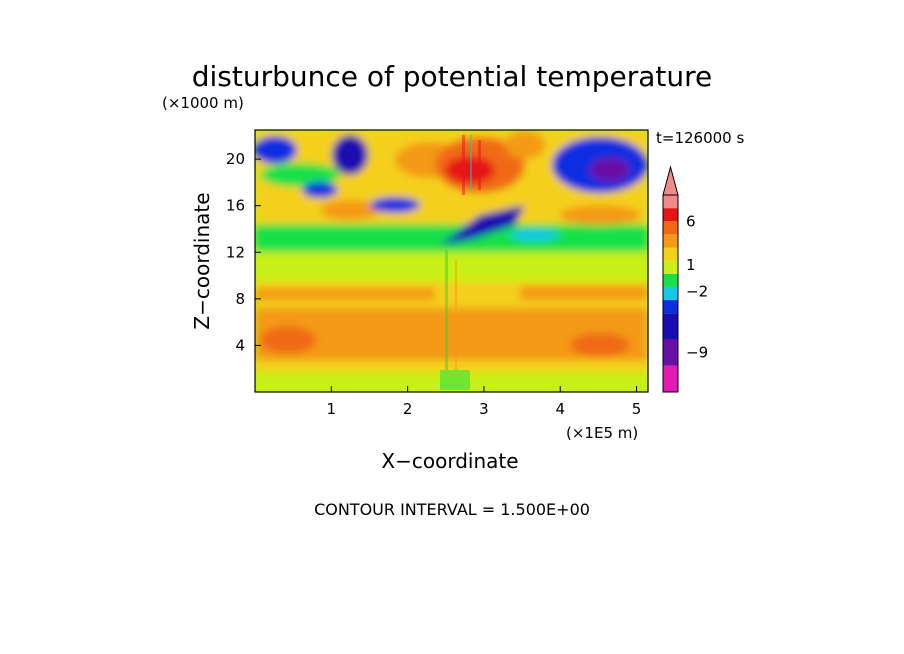  Describe the element at coordinates (602, 433) in the screenshot. I see `x-unit-label: (×1E5 m)` at that location.